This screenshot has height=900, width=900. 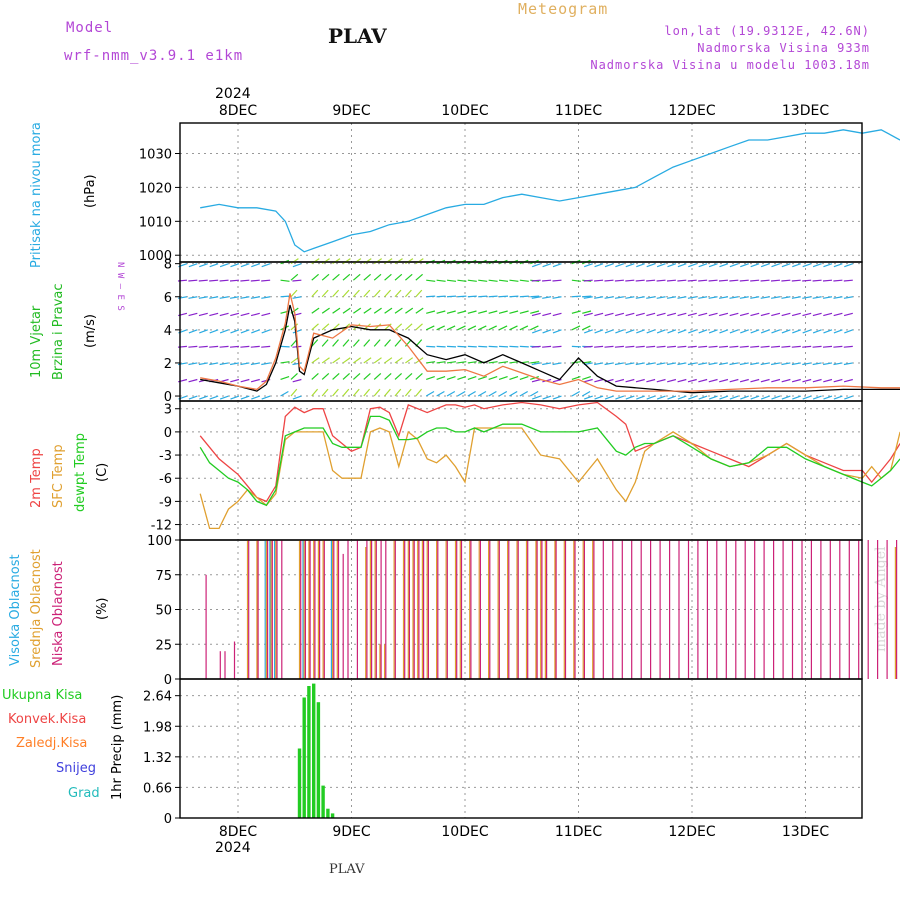 What do you see at coordinates (521, 331) in the screenshot?
I see `panel-frame` at bounding box center [521, 331].